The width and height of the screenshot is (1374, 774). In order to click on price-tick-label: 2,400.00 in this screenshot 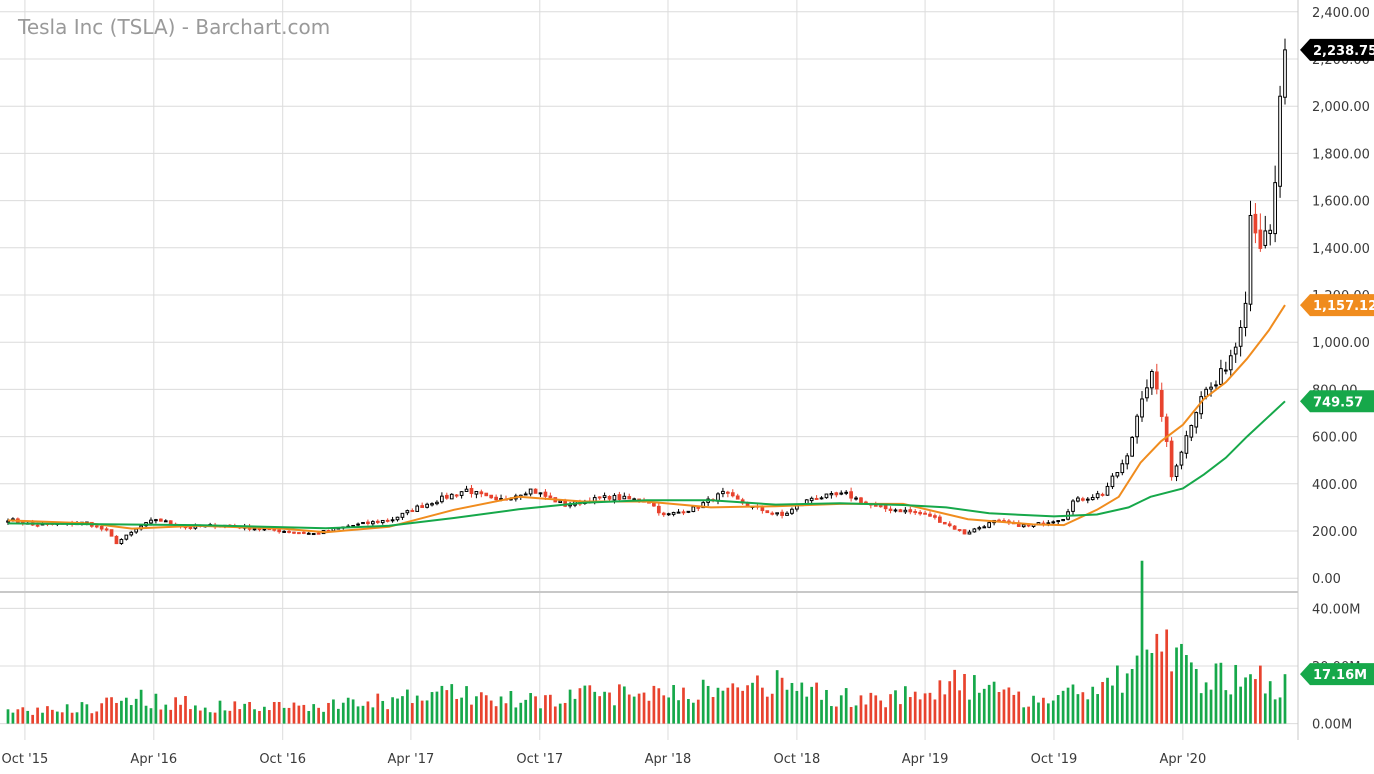, I will do `click(1341, 13)`.